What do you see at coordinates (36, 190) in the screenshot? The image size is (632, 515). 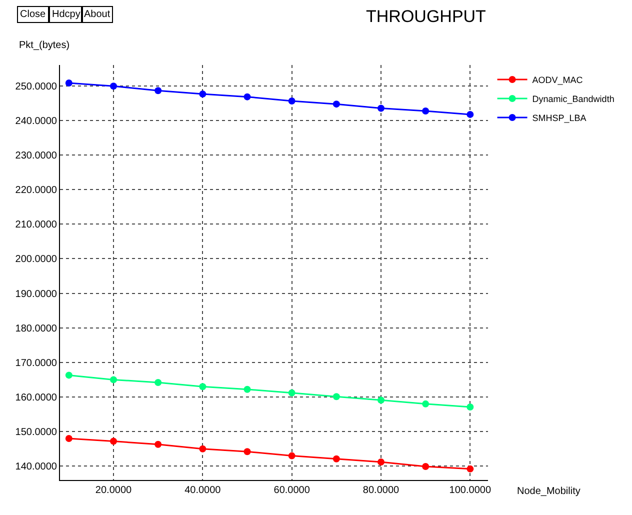 I see `y-tick-label: 220.0000` at bounding box center [36, 190].